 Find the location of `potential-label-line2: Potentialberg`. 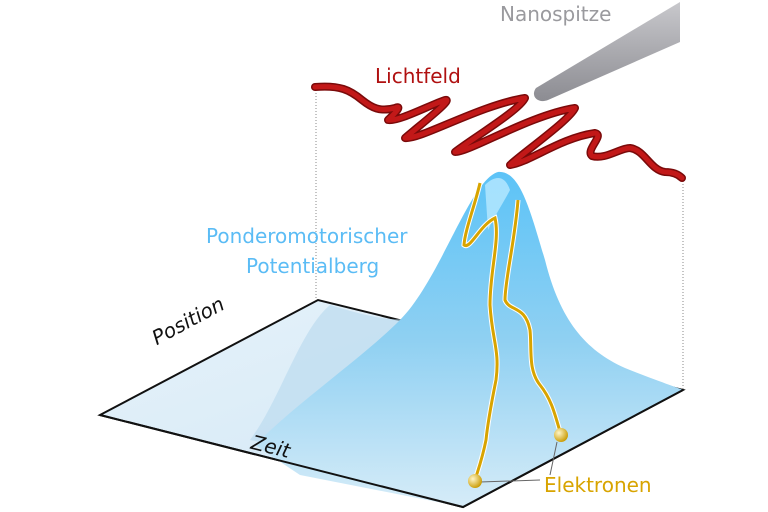

potential-label-line2: Potentialberg is located at coordinates (313, 266).